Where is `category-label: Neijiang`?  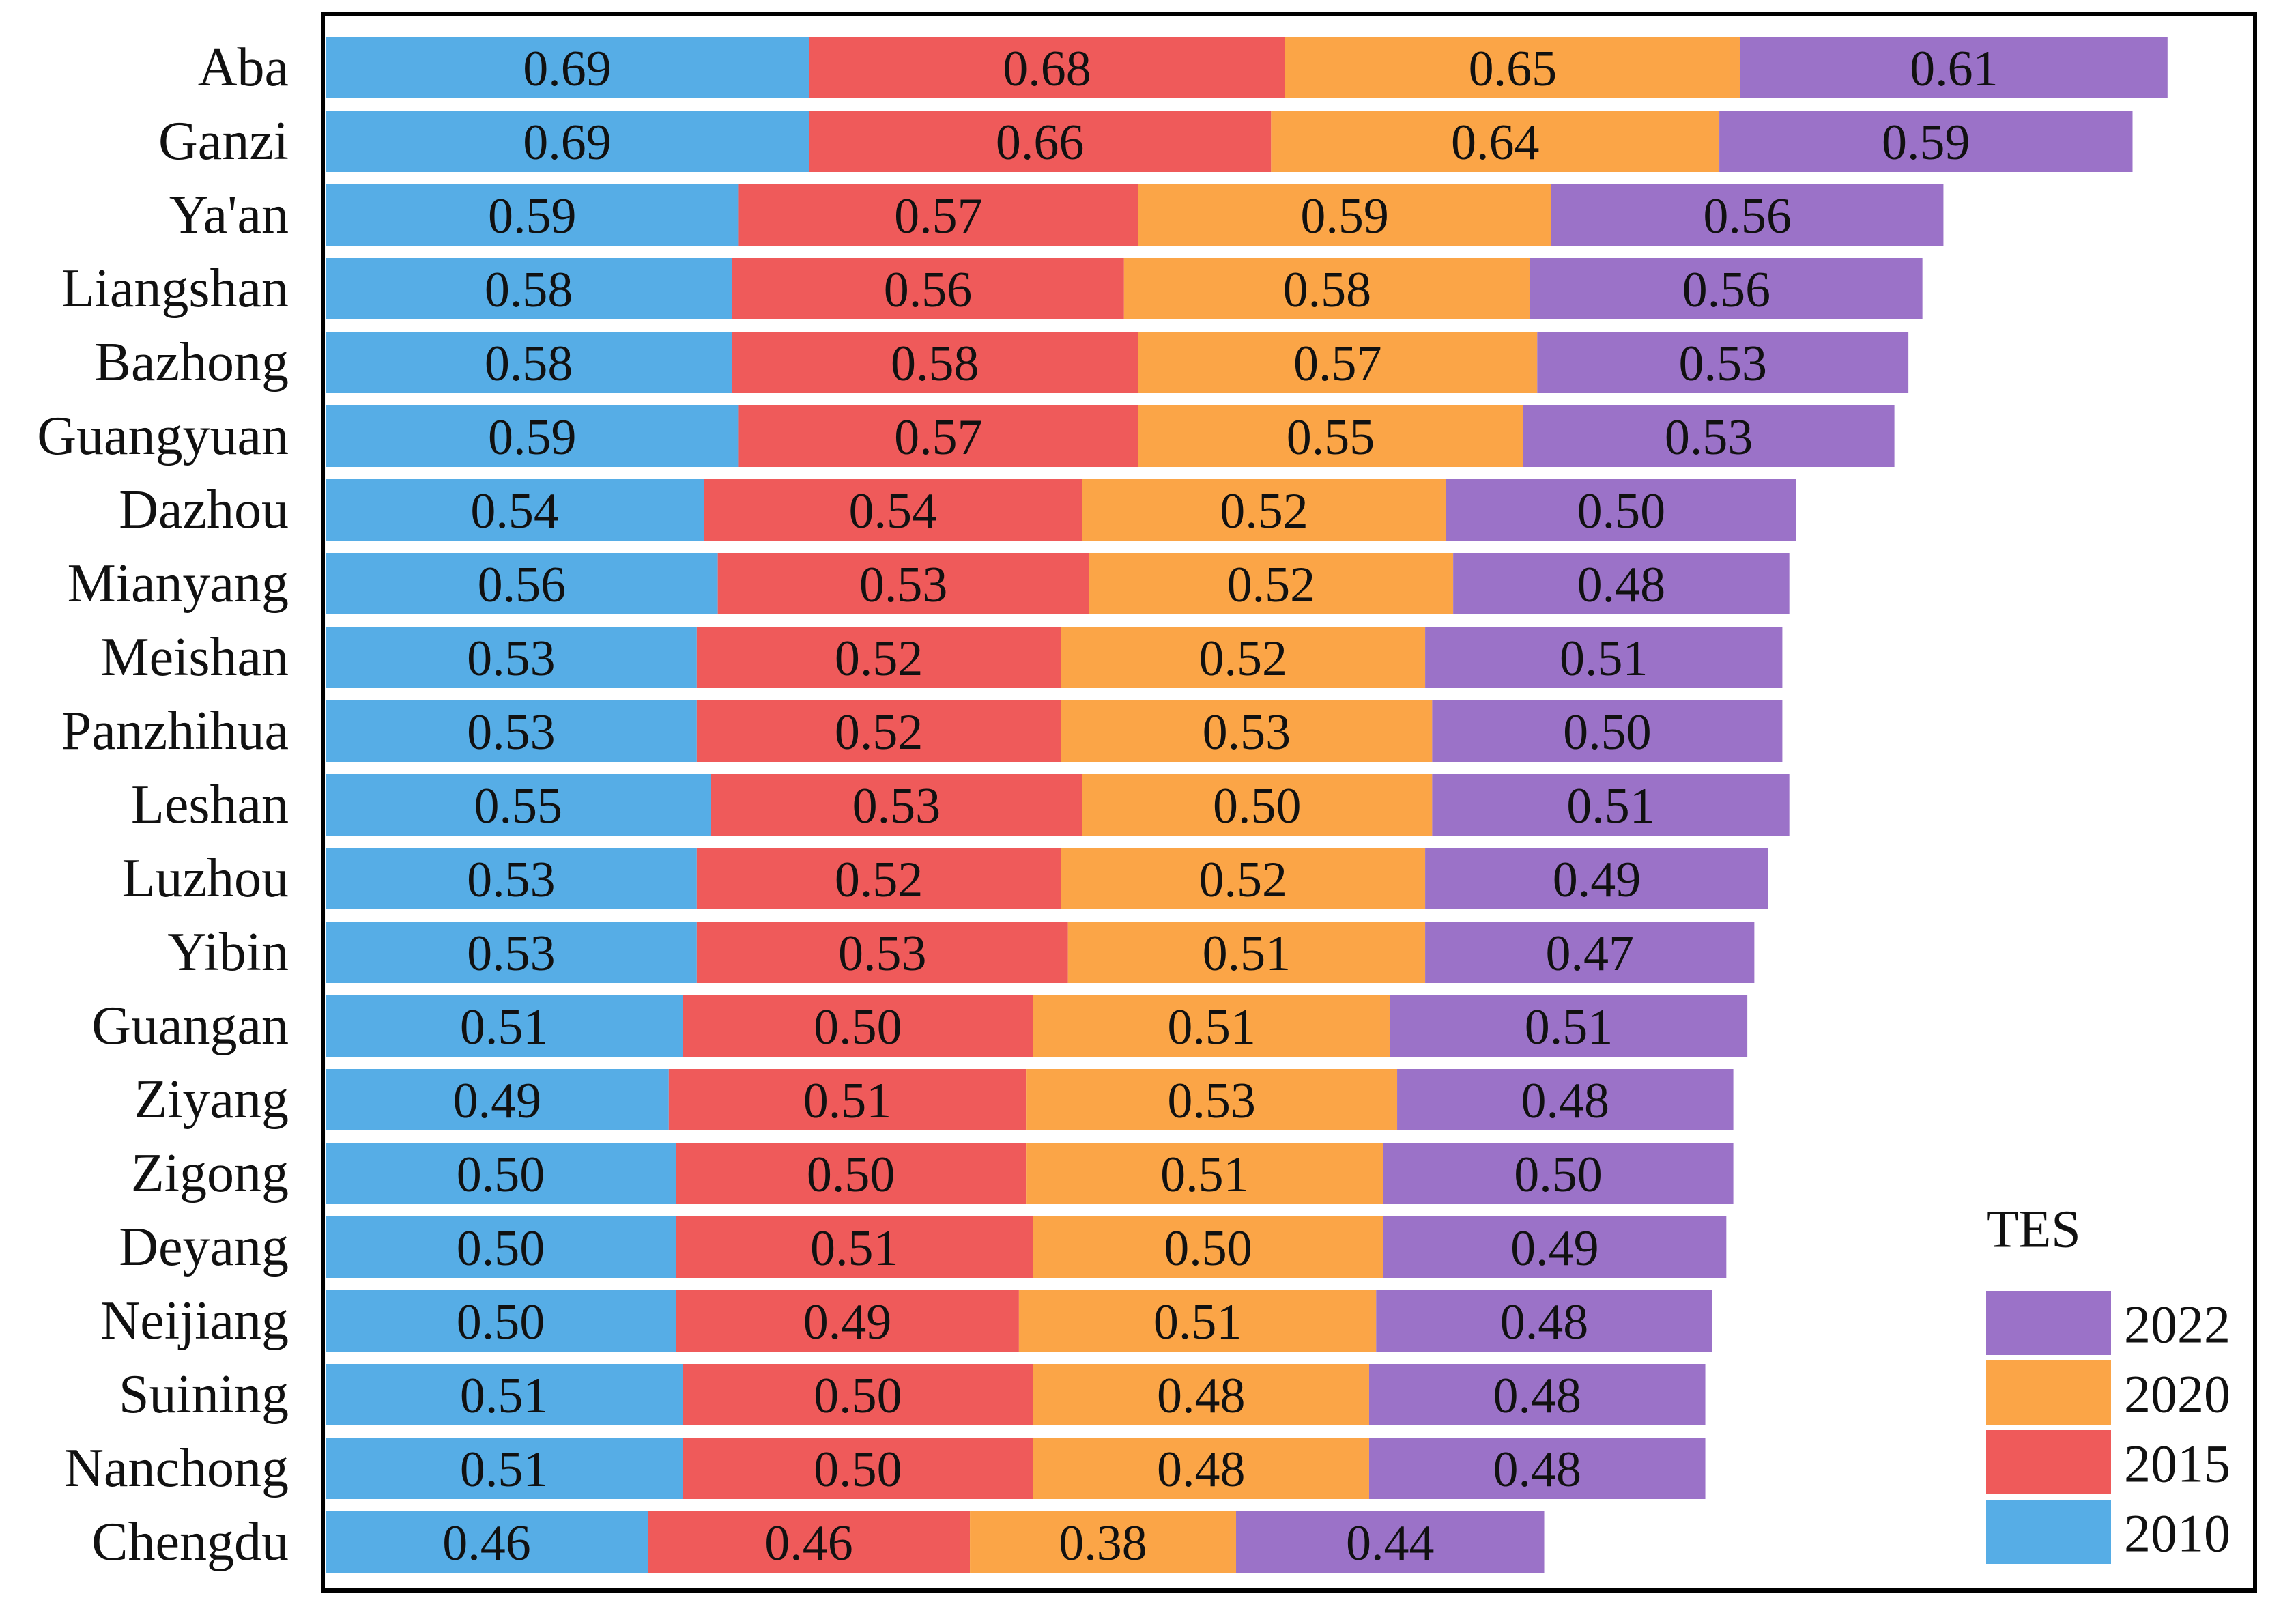 category-label: Neijiang is located at coordinates (195, 1321).